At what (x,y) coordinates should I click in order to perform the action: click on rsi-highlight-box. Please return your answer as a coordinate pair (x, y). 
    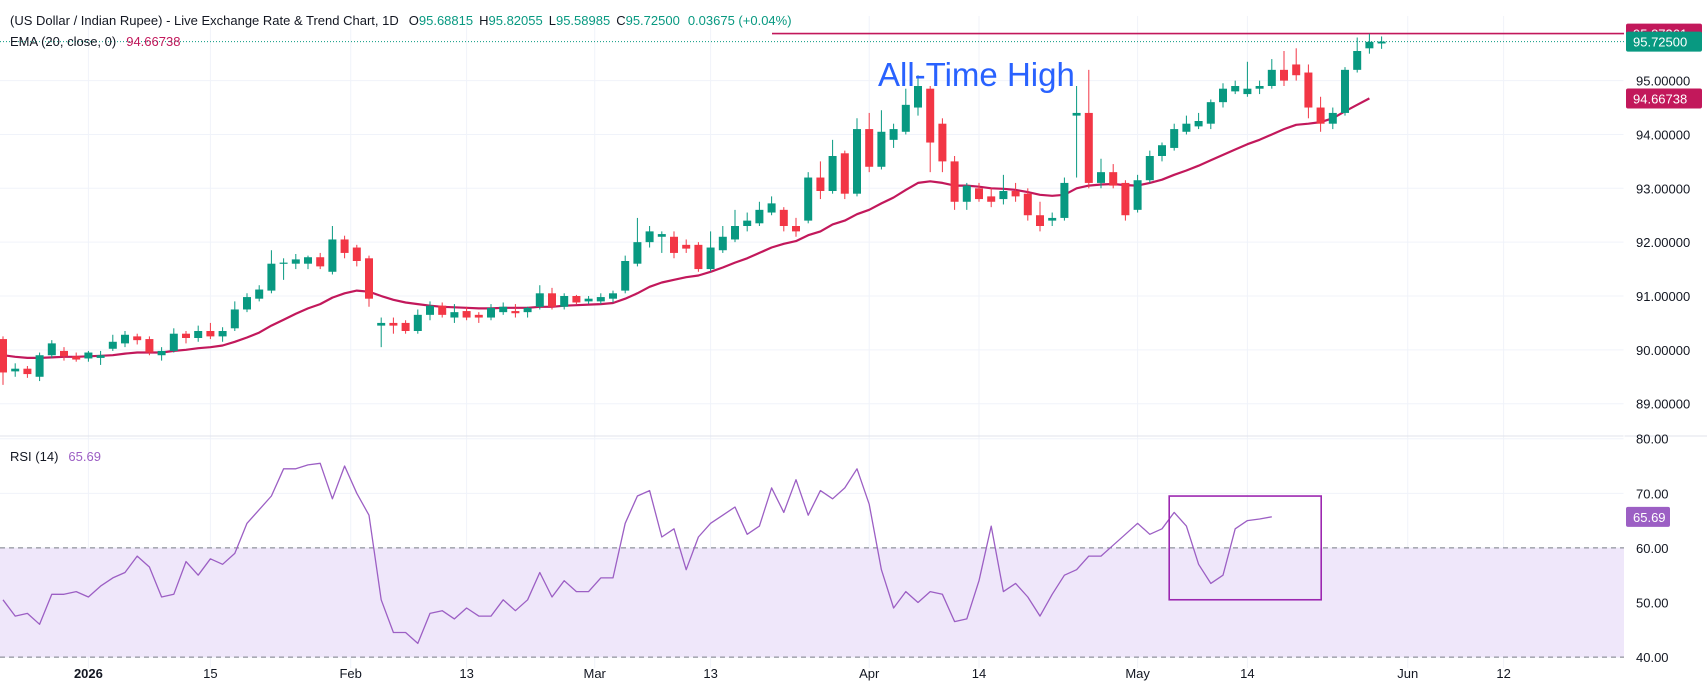
    Looking at the image, I should click on (1245, 548).